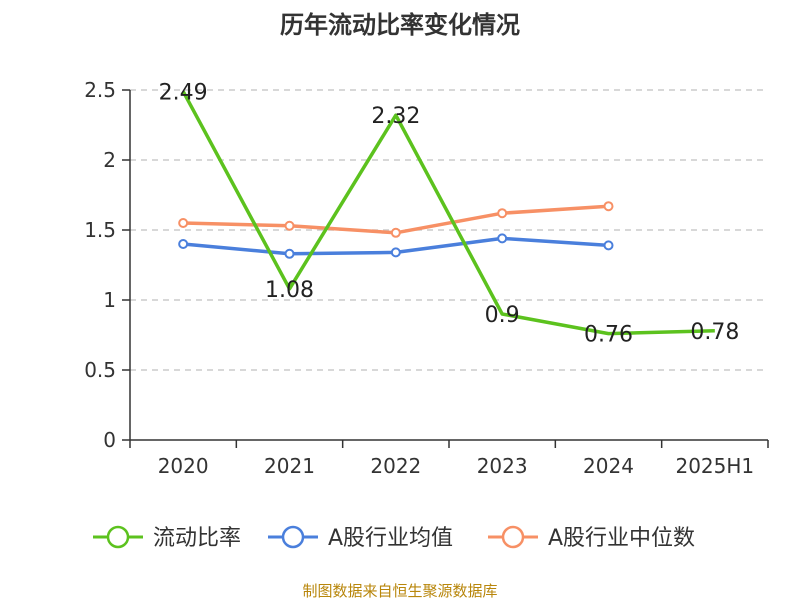 The image size is (800, 600). I want to click on legend-label-2: A股行业中位数, so click(621, 538).